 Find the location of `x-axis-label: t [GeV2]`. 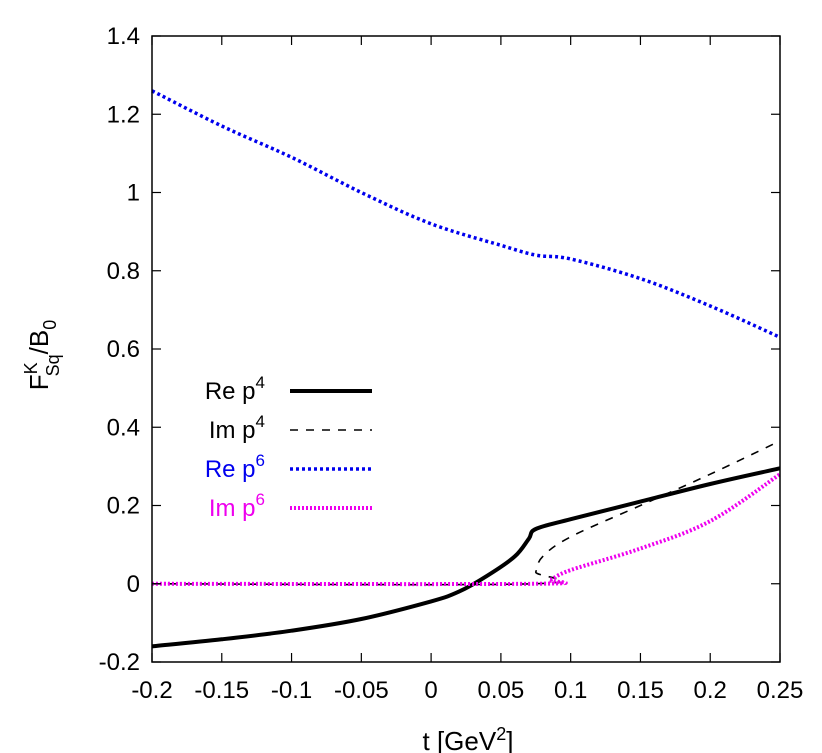

x-axis-label: t [GeV2] is located at coordinates (468, 738).